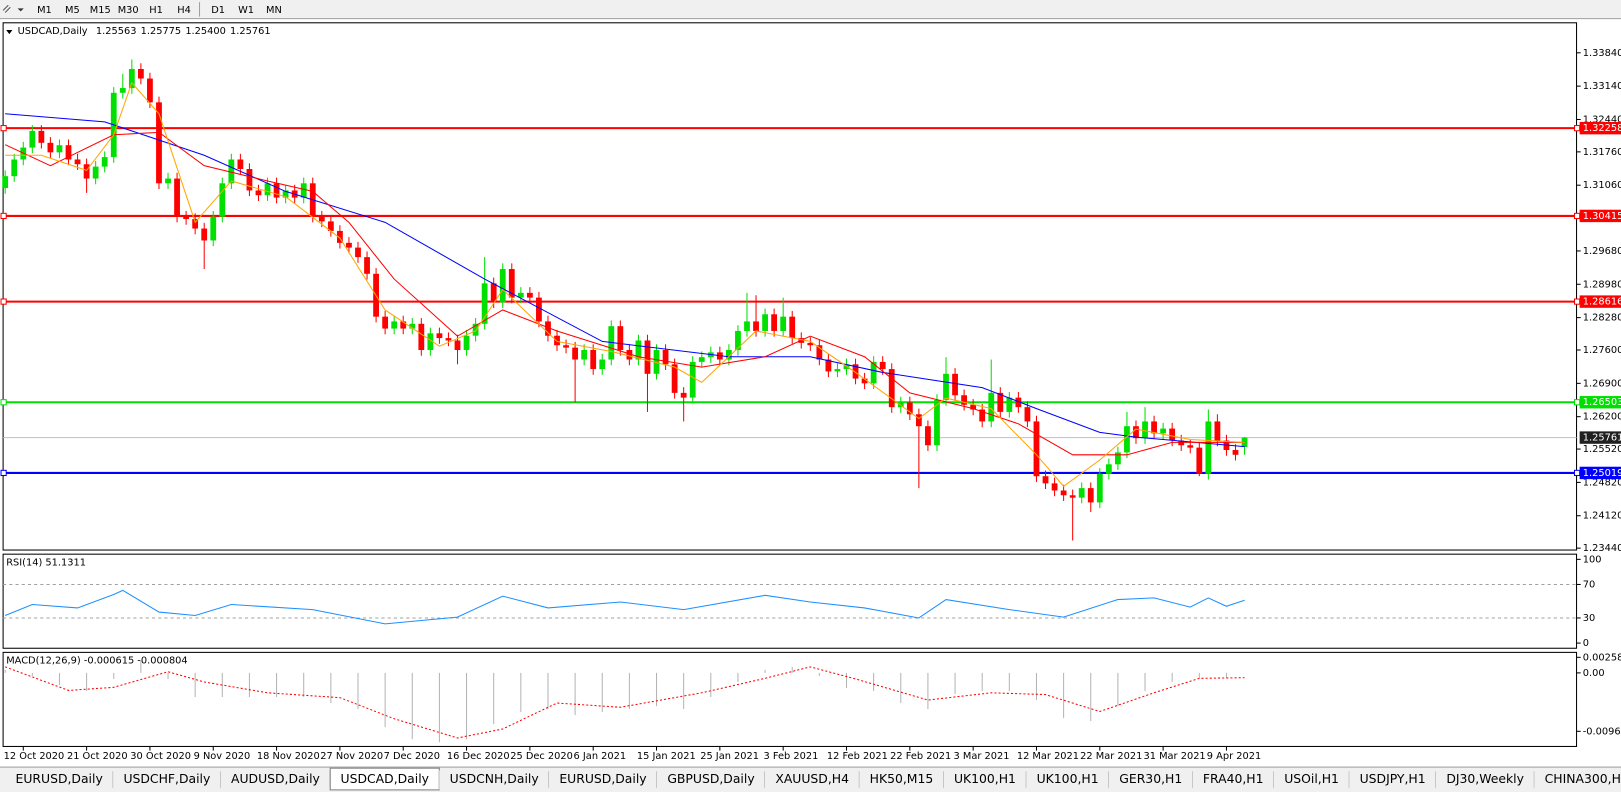 This screenshot has width=1621, height=792. Describe the element at coordinates (20, 10) in the screenshot. I see `toolbar-dropdown` at that location.